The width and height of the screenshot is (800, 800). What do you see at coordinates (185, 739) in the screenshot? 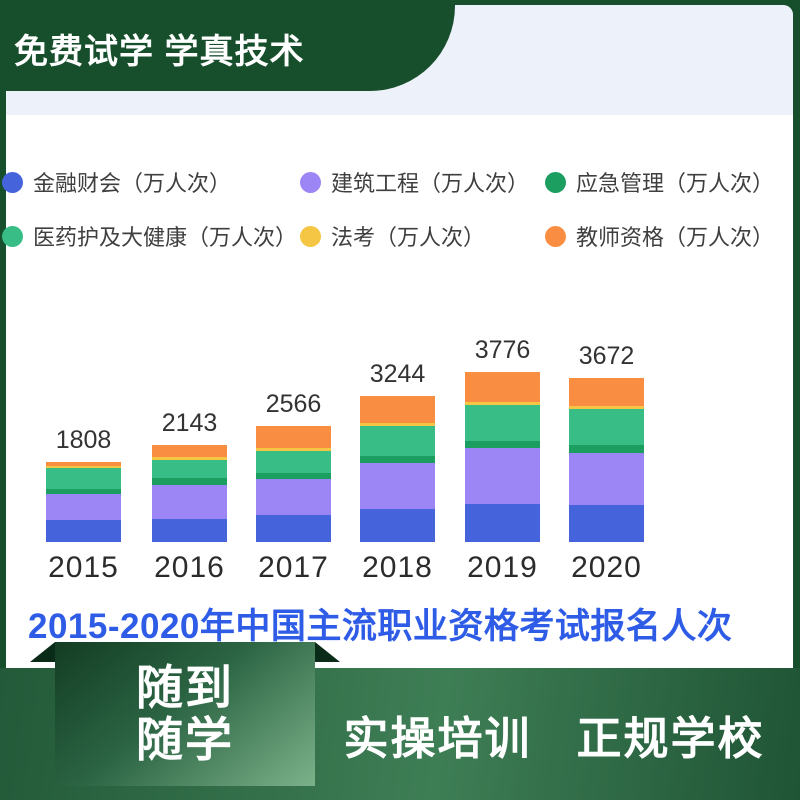
I see `footer-tab-line2: 随学` at bounding box center [185, 739].